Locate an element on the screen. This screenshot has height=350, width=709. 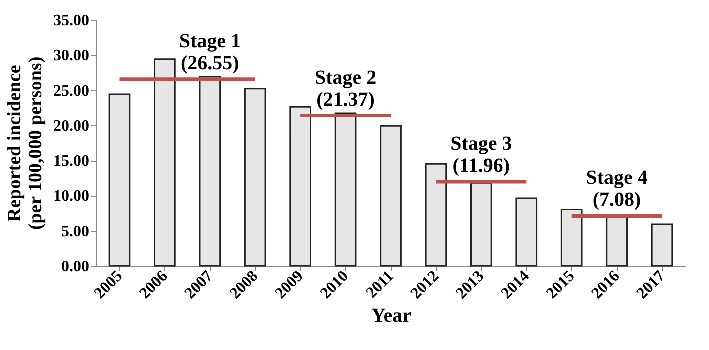
y-tick-label: 30.00 is located at coordinates (72, 56).